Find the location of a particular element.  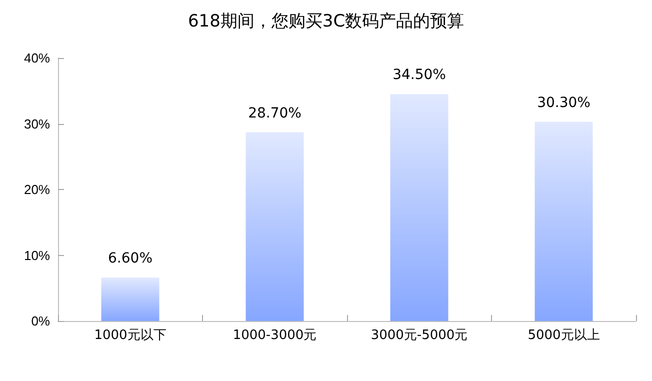

data-label: 34.50% is located at coordinates (419, 75).